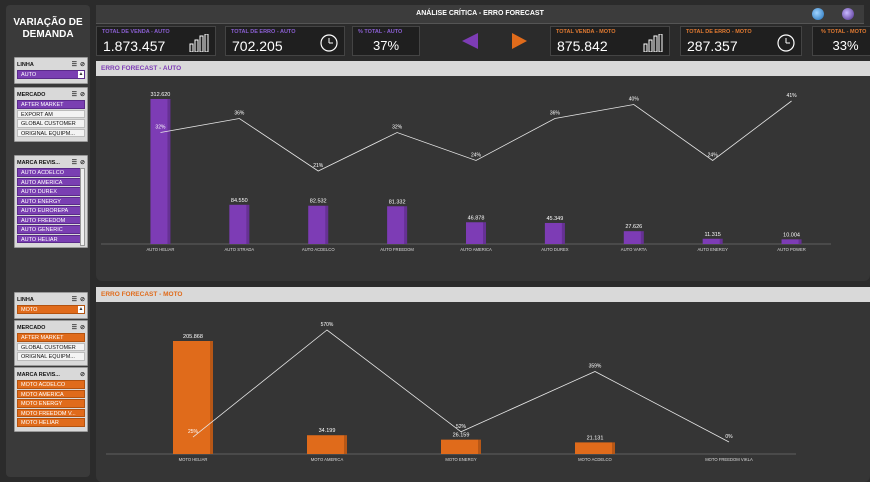 The width and height of the screenshot is (870, 482). Describe the element at coordinates (713, 156) in the screenshot. I see `line-label: 24%` at that location.